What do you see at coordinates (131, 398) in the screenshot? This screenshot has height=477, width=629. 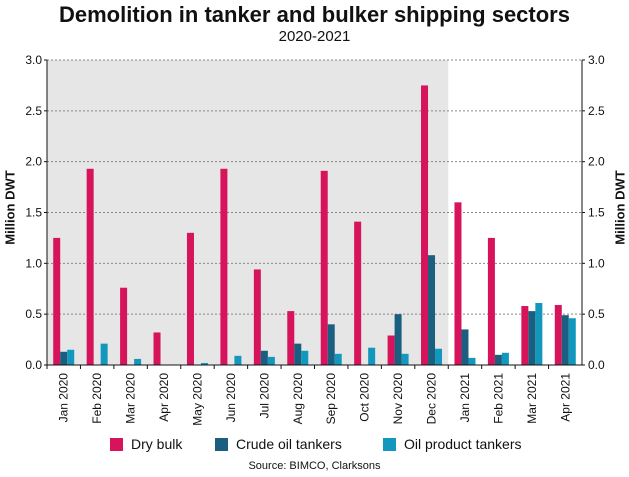 I see `x-tick-label: Mar 2020` at bounding box center [131, 398].